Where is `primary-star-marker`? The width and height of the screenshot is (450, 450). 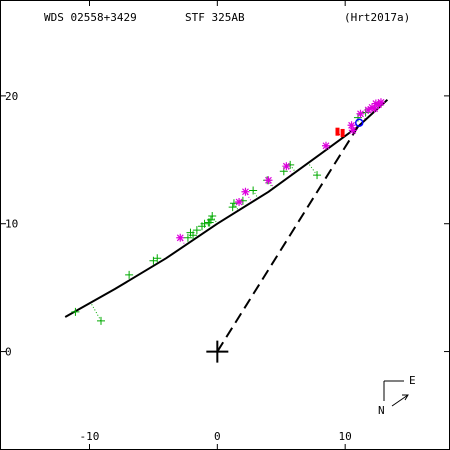 primary-star-marker is located at coordinates (217, 351).